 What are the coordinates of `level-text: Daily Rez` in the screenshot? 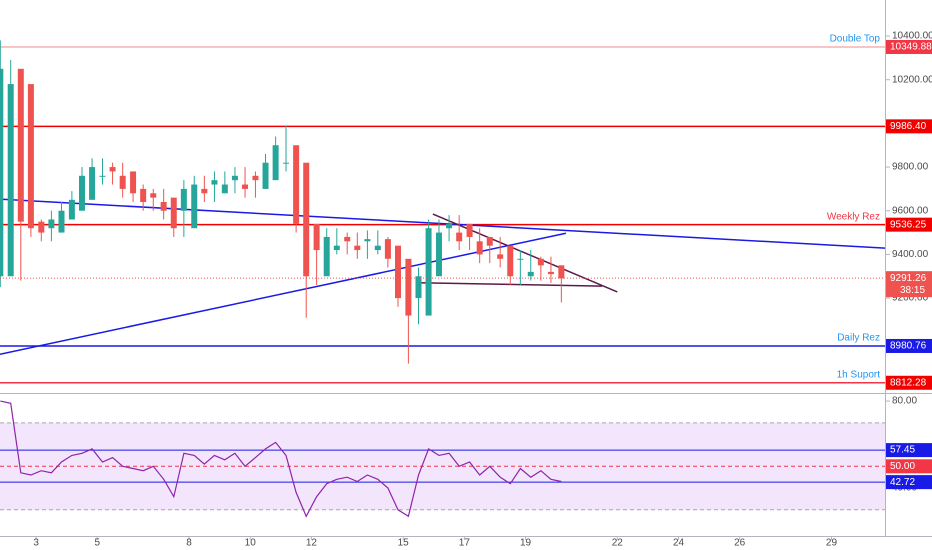 It's located at (858, 338).